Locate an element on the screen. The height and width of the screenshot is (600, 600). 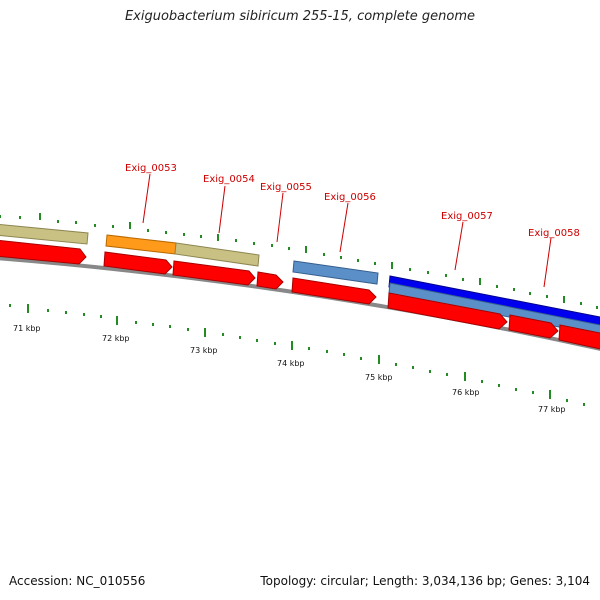
gene-label: Exig_0053 is located at coordinates (151, 168).